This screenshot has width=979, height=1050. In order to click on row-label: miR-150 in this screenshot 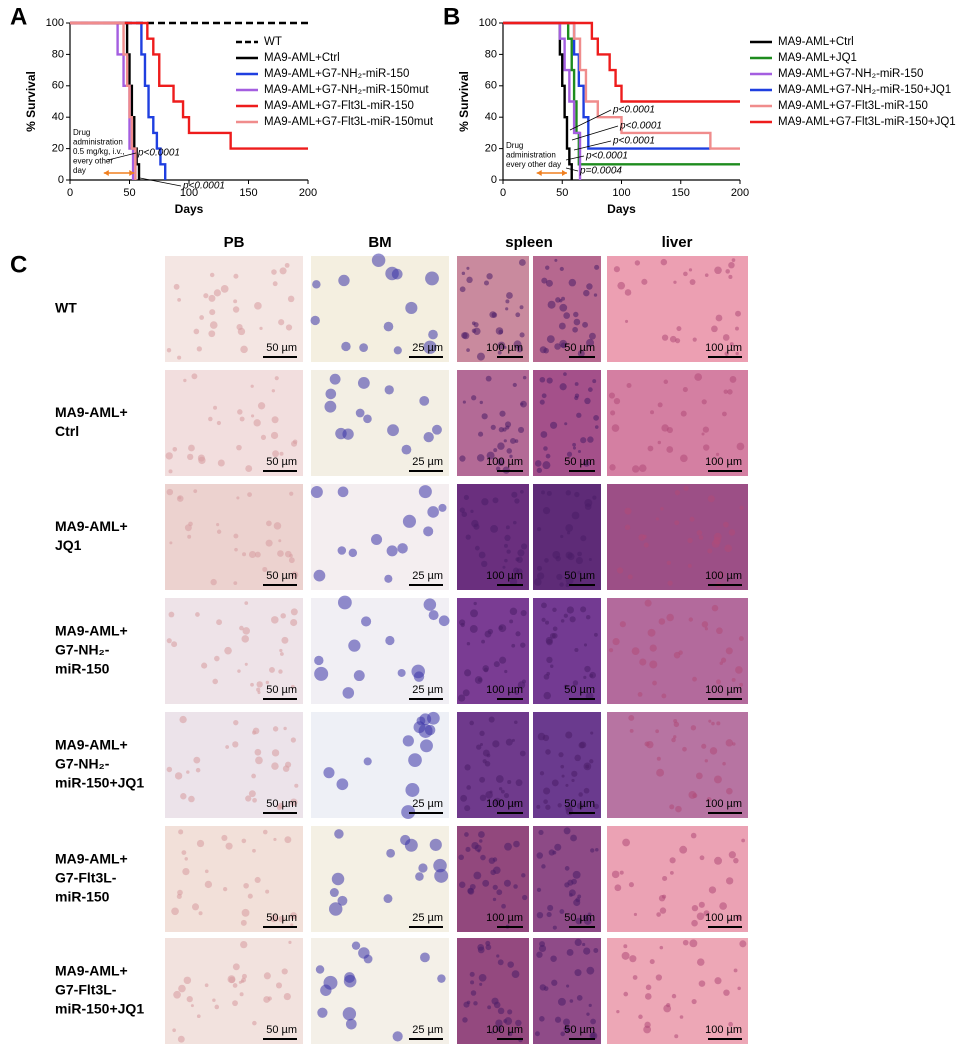, I will do `click(82, 897)`.